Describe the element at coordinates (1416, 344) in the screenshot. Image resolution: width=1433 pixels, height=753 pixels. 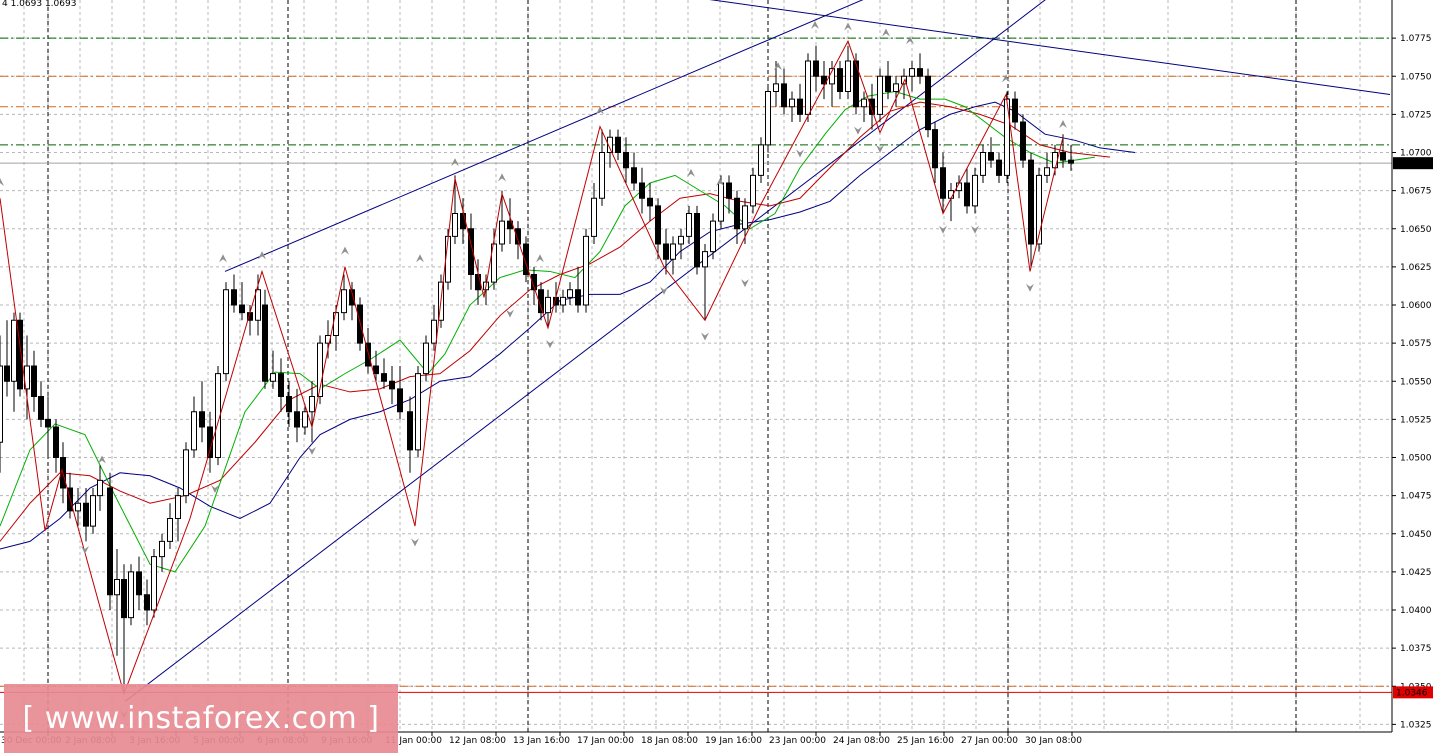
I see `y-tick-label: 1.0575` at that location.